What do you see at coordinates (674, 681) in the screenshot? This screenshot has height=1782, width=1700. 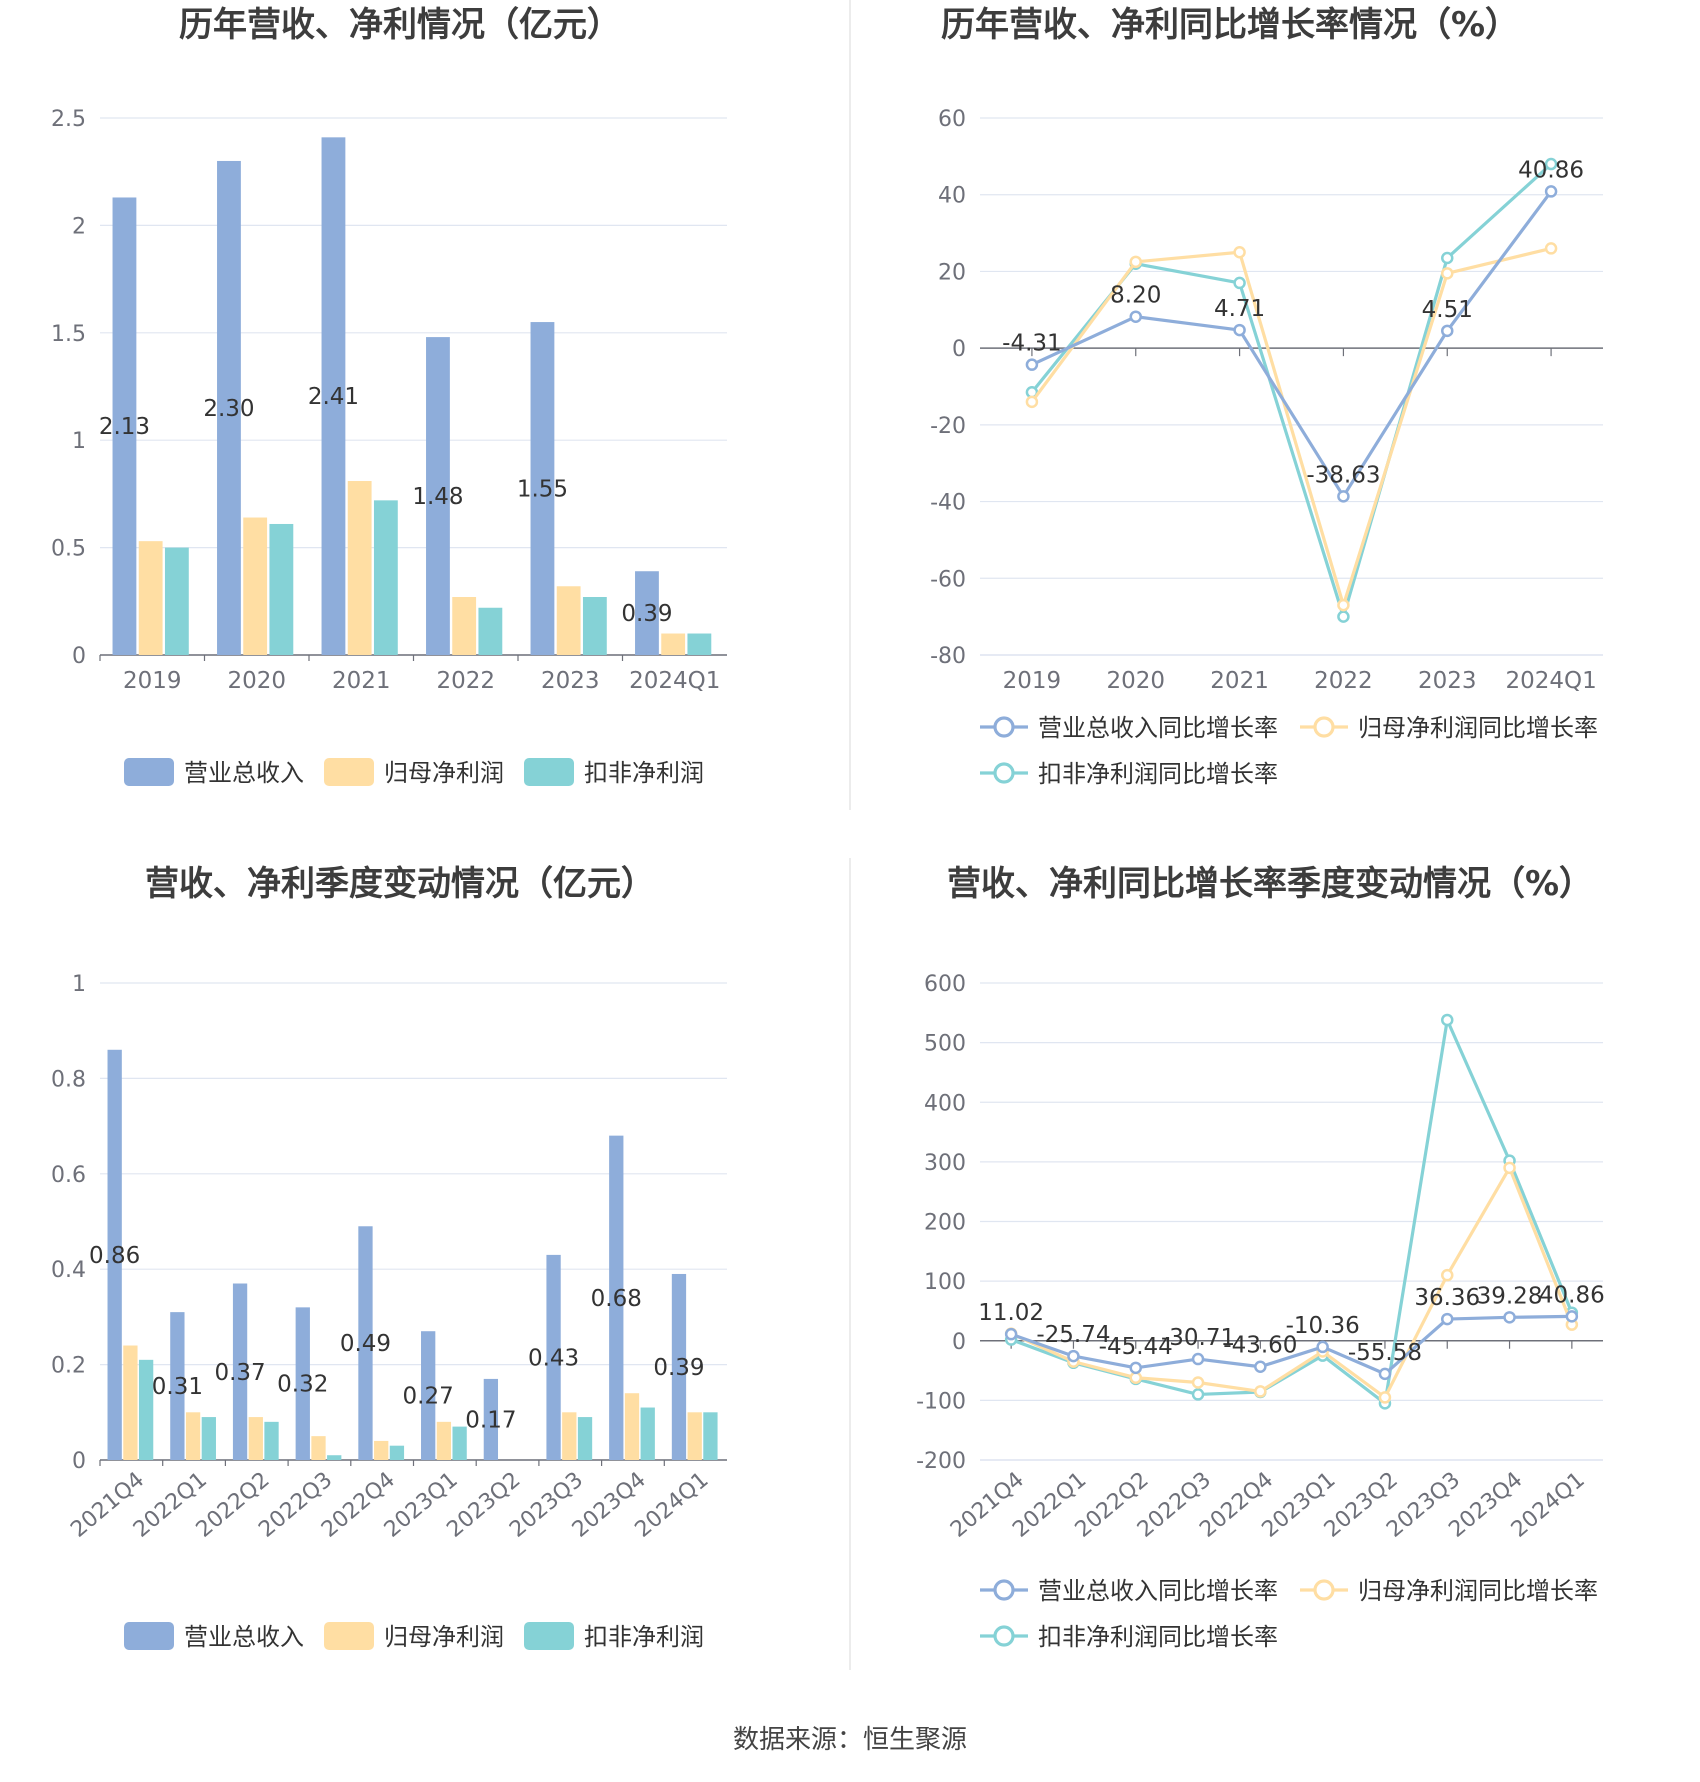 I see `x-tick-label: 2024Q1` at bounding box center [674, 681].